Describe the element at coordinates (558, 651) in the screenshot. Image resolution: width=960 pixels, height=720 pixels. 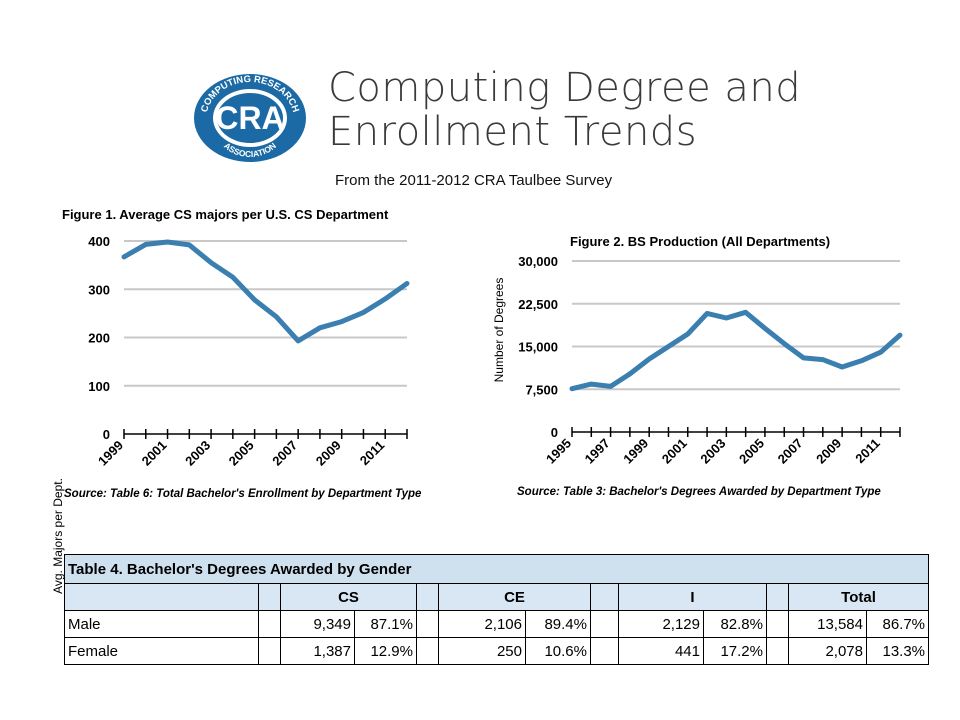
I see `ce-female-percent: 10.6%` at that location.